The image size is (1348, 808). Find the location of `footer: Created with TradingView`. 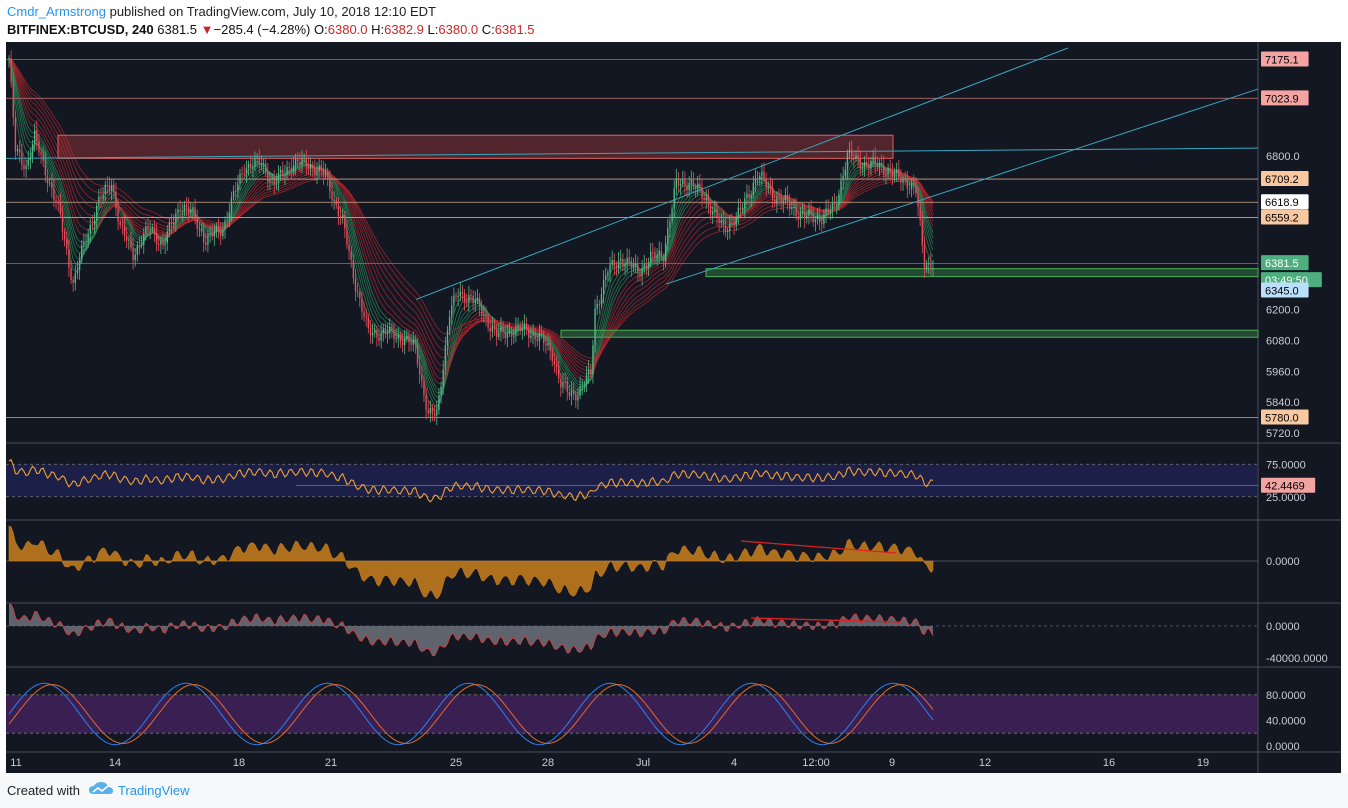

footer: Created with TradingView is located at coordinates (674, 790).